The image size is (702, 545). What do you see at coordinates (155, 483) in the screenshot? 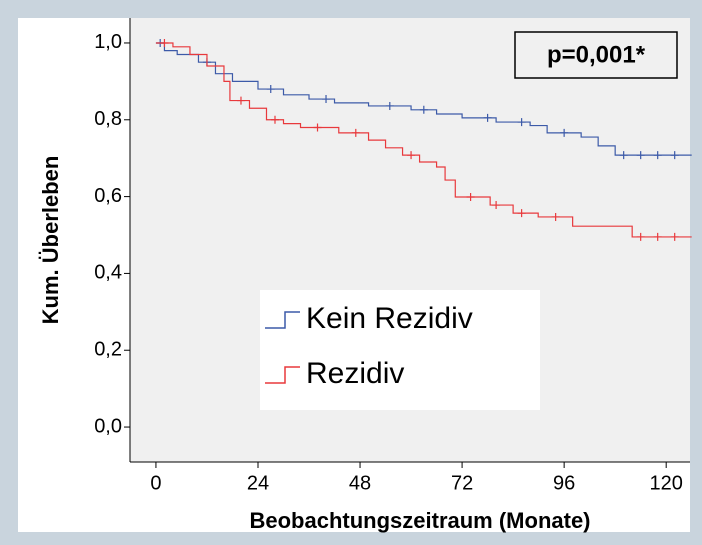
I see `x-tick-label: 0` at bounding box center [155, 483].